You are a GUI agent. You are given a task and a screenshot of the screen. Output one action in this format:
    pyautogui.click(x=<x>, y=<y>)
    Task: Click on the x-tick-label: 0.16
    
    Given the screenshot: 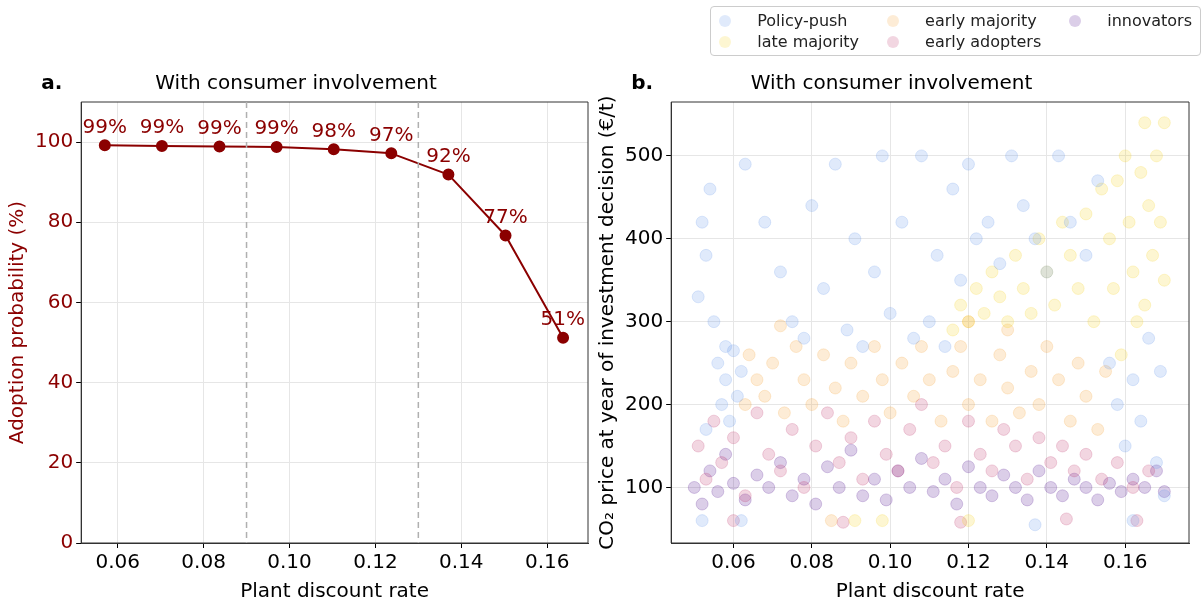 What is the action you would take?
    pyautogui.click(x=547, y=561)
    